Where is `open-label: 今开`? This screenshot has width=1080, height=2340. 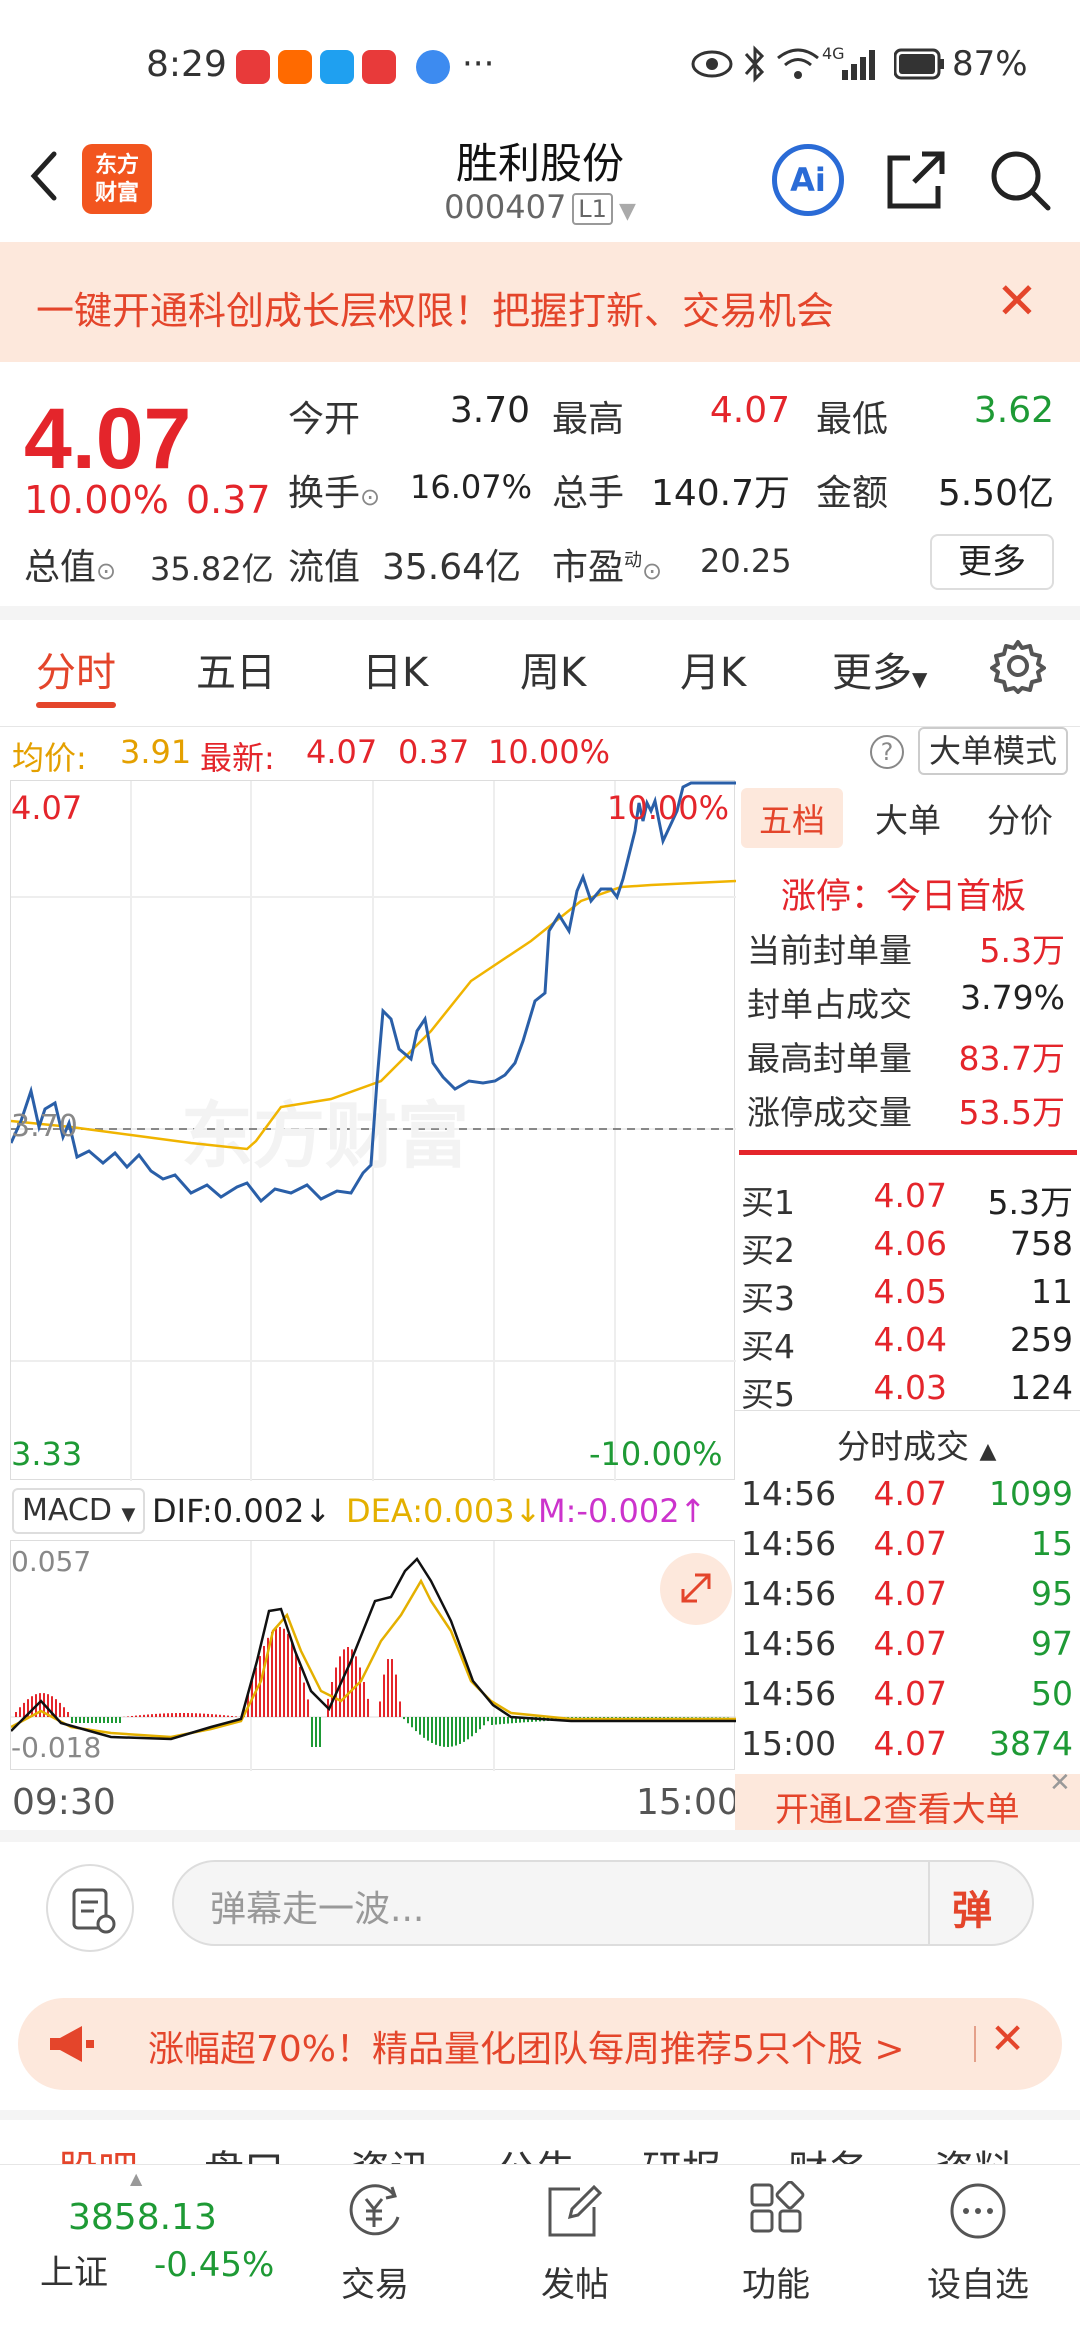
open-label: 今开 is located at coordinates (324, 419).